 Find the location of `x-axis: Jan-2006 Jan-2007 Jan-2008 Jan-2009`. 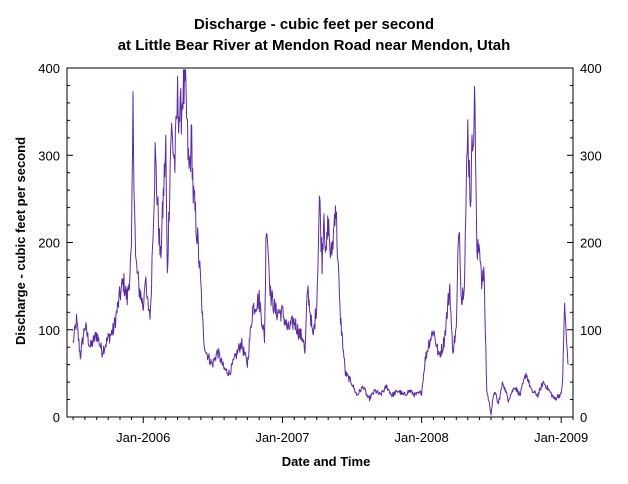

x-axis: Jan-2006 Jan-2007 Jan-2008 Jan-2009 is located at coordinates (330, 431).